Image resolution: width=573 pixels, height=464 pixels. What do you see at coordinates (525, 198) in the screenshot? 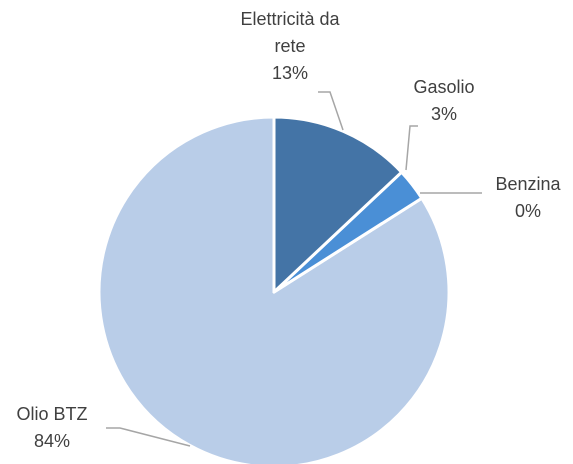
I see `slice-label: Benzina 0%` at bounding box center [525, 198].